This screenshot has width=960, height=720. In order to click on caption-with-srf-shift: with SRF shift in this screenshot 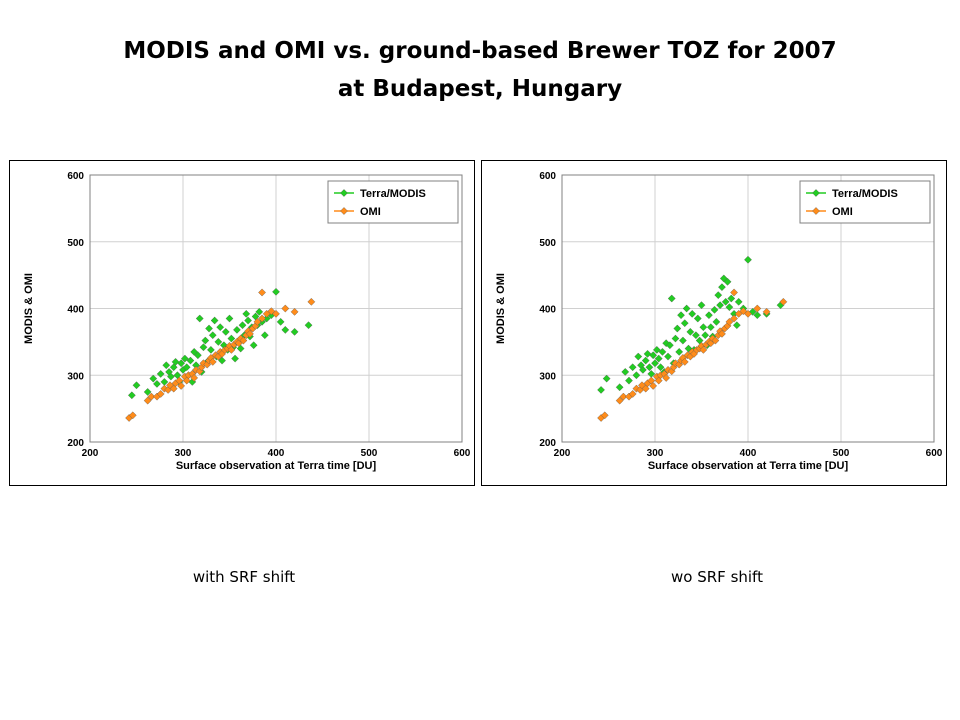, I will do `click(244, 577)`.